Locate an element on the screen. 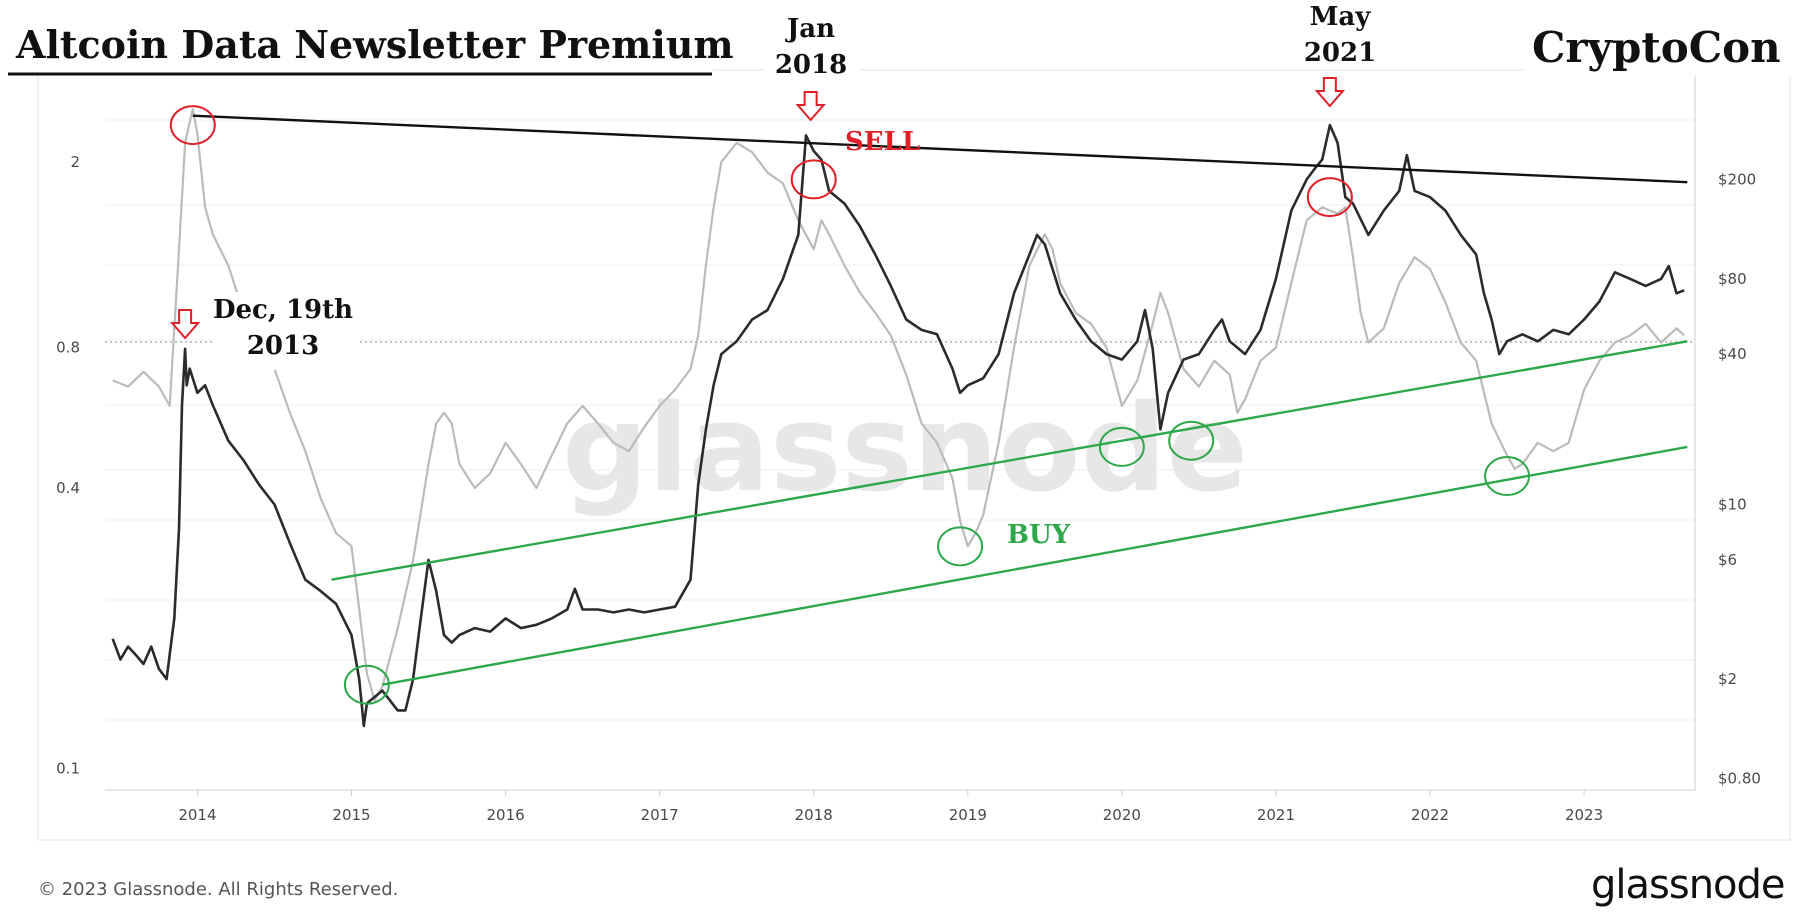 The width and height of the screenshot is (1799, 922). x-tick-label: 2020 is located at coordinates (1122, 815).